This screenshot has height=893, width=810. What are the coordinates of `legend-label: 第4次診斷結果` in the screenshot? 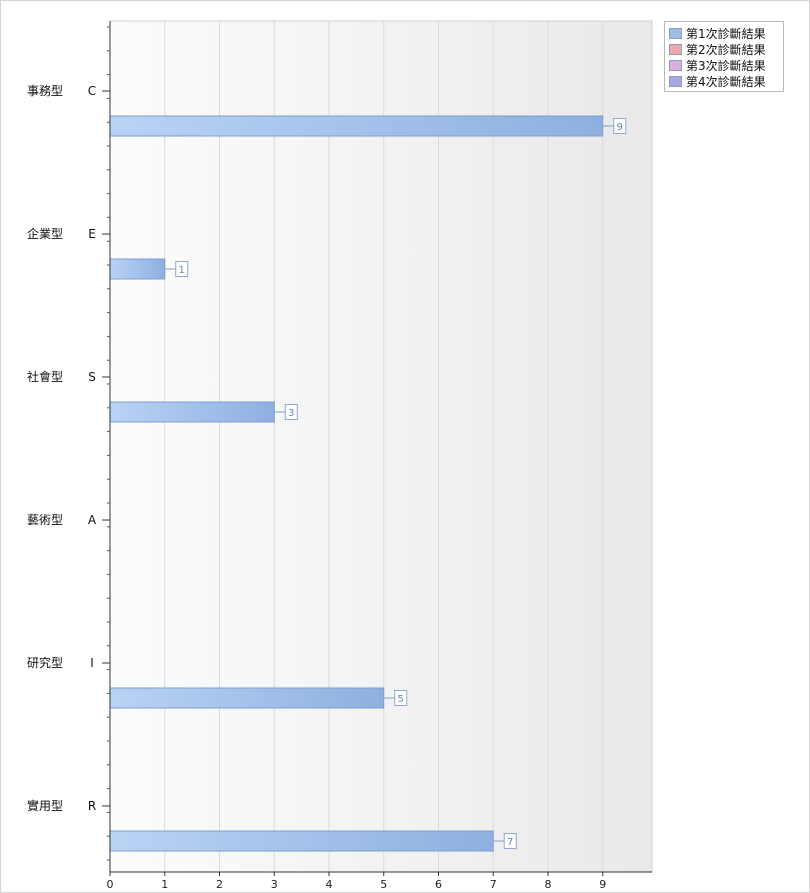 It's located at (726, 81).